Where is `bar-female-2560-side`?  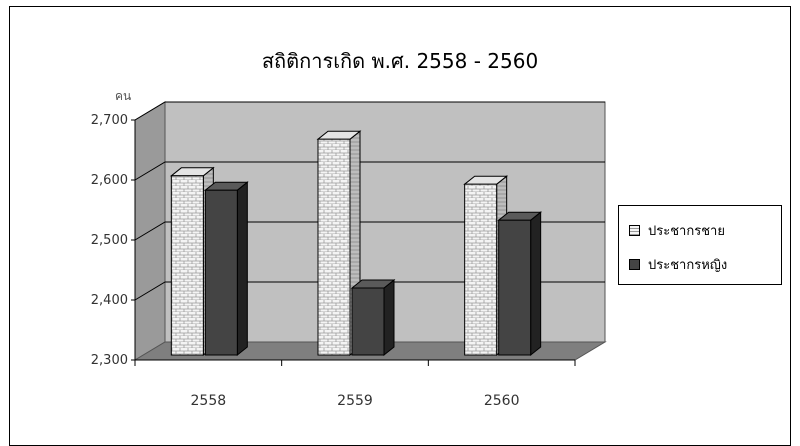
bar-female-2560-side is located at coordinates (536, 284).